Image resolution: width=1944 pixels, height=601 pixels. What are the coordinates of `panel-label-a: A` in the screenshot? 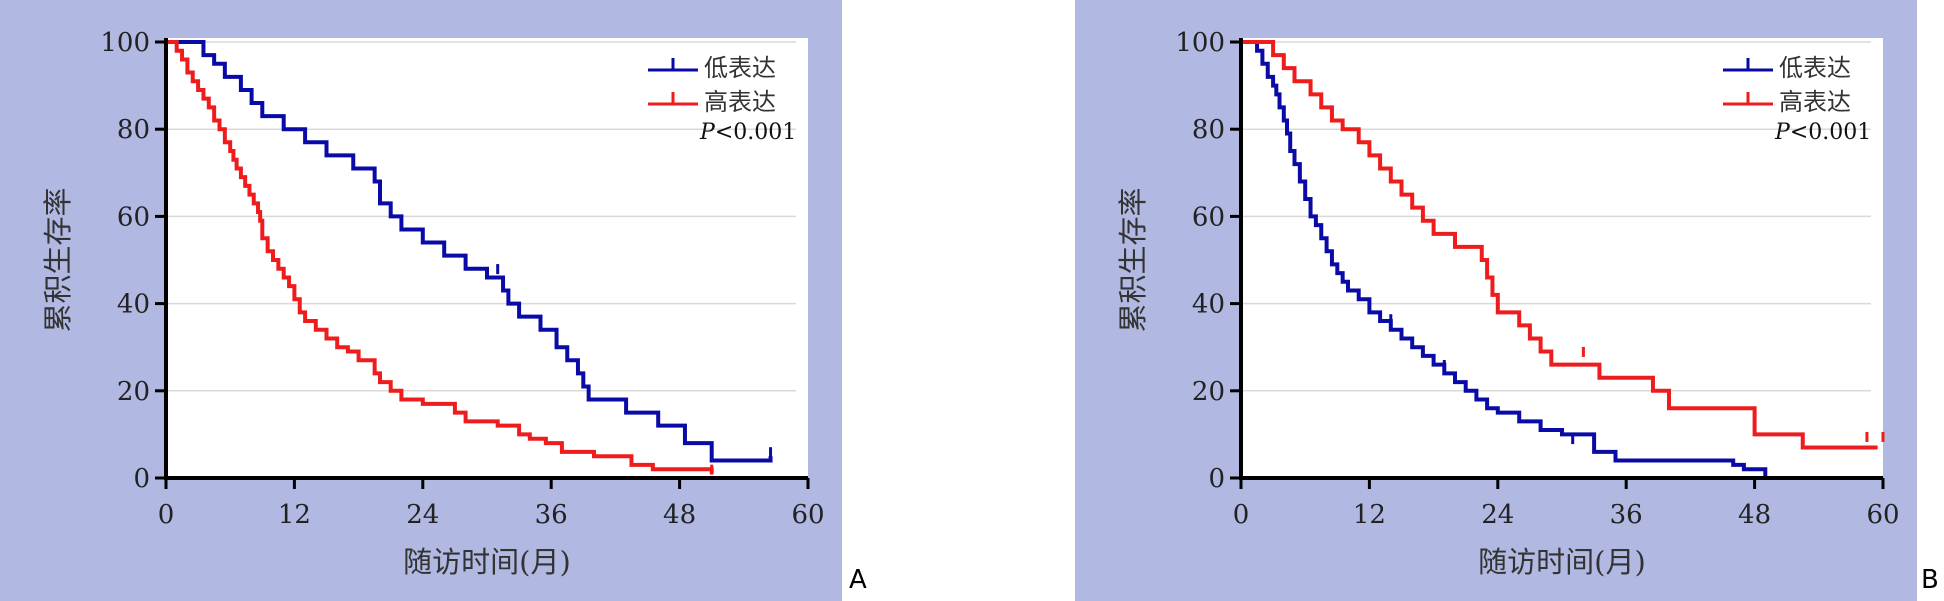 It's located at (858, 580).